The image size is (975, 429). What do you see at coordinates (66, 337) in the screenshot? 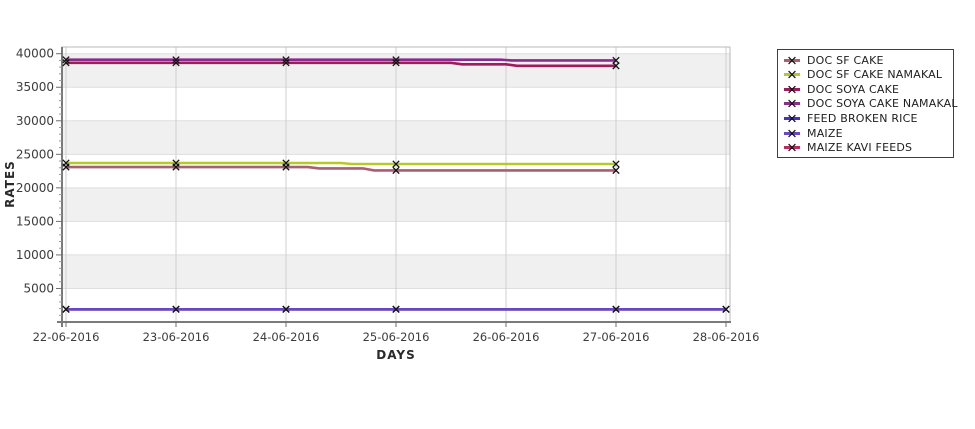
I see `x-tick-label: 22-06-2016` at bounding box center [66, 337].